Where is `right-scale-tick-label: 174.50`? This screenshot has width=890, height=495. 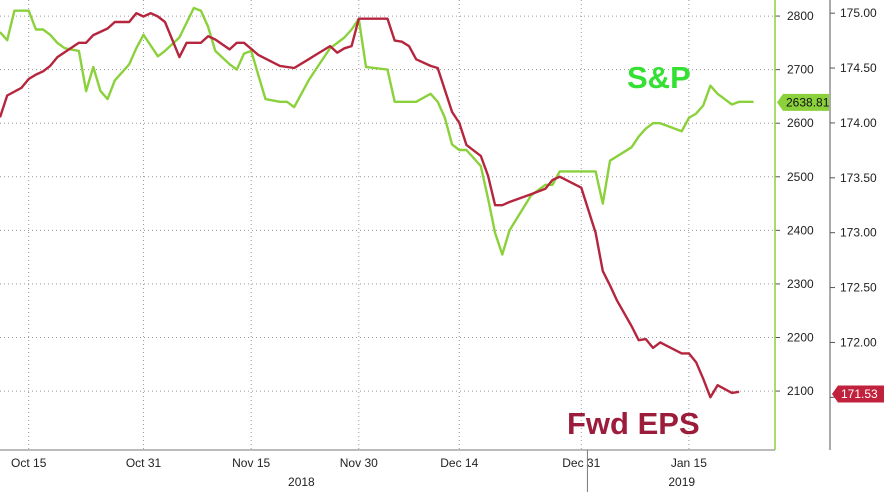
right-scale-tick-label: 174.50 is located at coordinates (858, 68).